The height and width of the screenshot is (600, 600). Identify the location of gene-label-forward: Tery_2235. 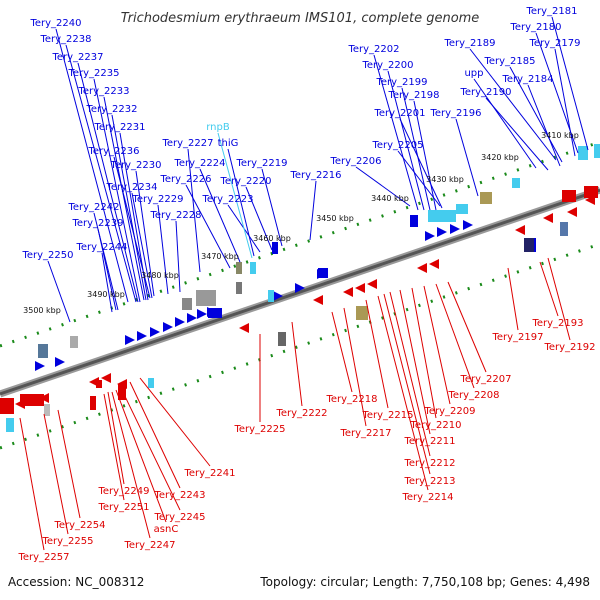
(93, 73).